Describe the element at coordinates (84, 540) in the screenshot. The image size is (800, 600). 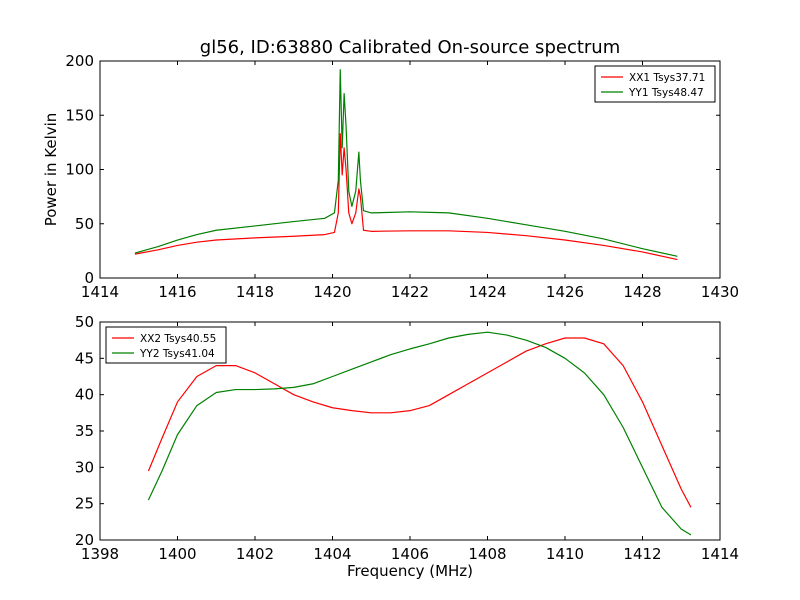
I see `y-tick-label: 20` at that location.